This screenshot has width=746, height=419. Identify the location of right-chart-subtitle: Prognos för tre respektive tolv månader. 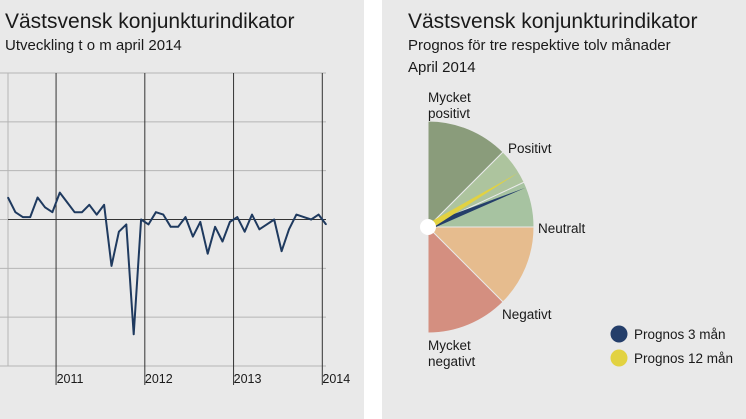
(539, 45).